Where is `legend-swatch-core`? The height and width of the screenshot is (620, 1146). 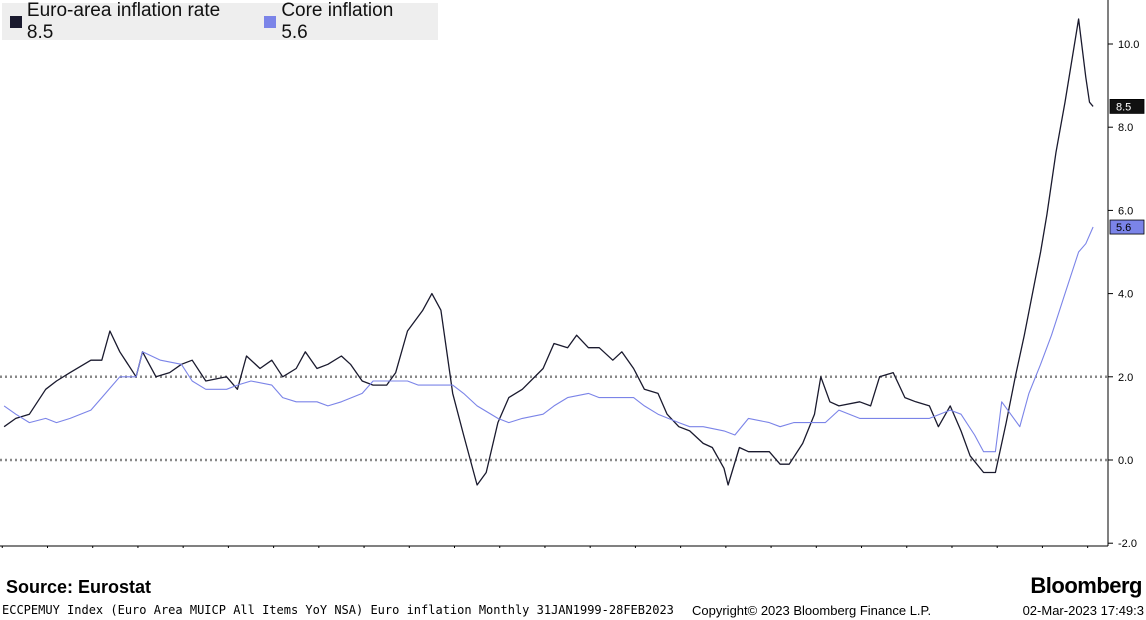 legend-swatch-core is located at coordinates (270, 21).